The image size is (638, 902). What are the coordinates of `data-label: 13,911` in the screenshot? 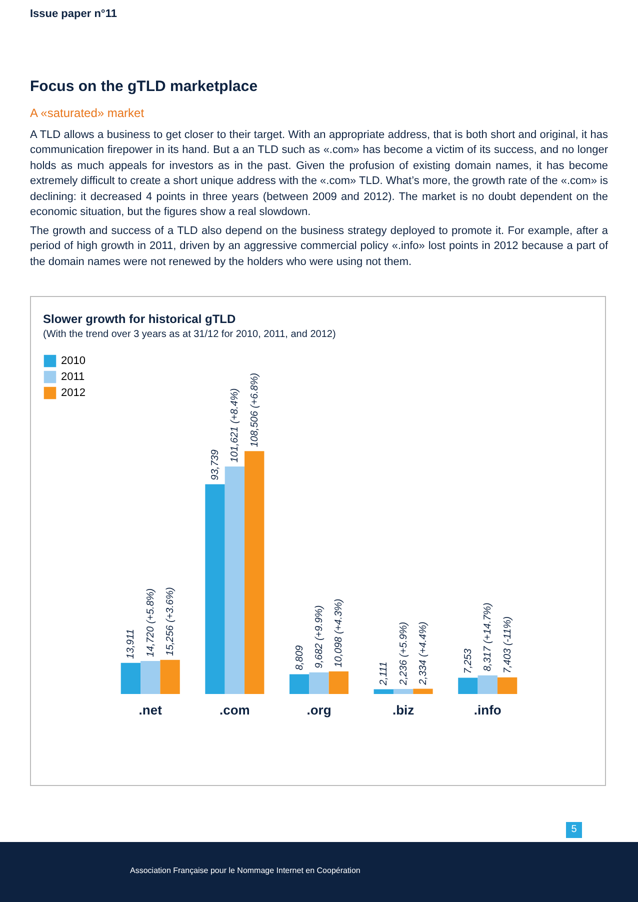 It's located at (131, 644).